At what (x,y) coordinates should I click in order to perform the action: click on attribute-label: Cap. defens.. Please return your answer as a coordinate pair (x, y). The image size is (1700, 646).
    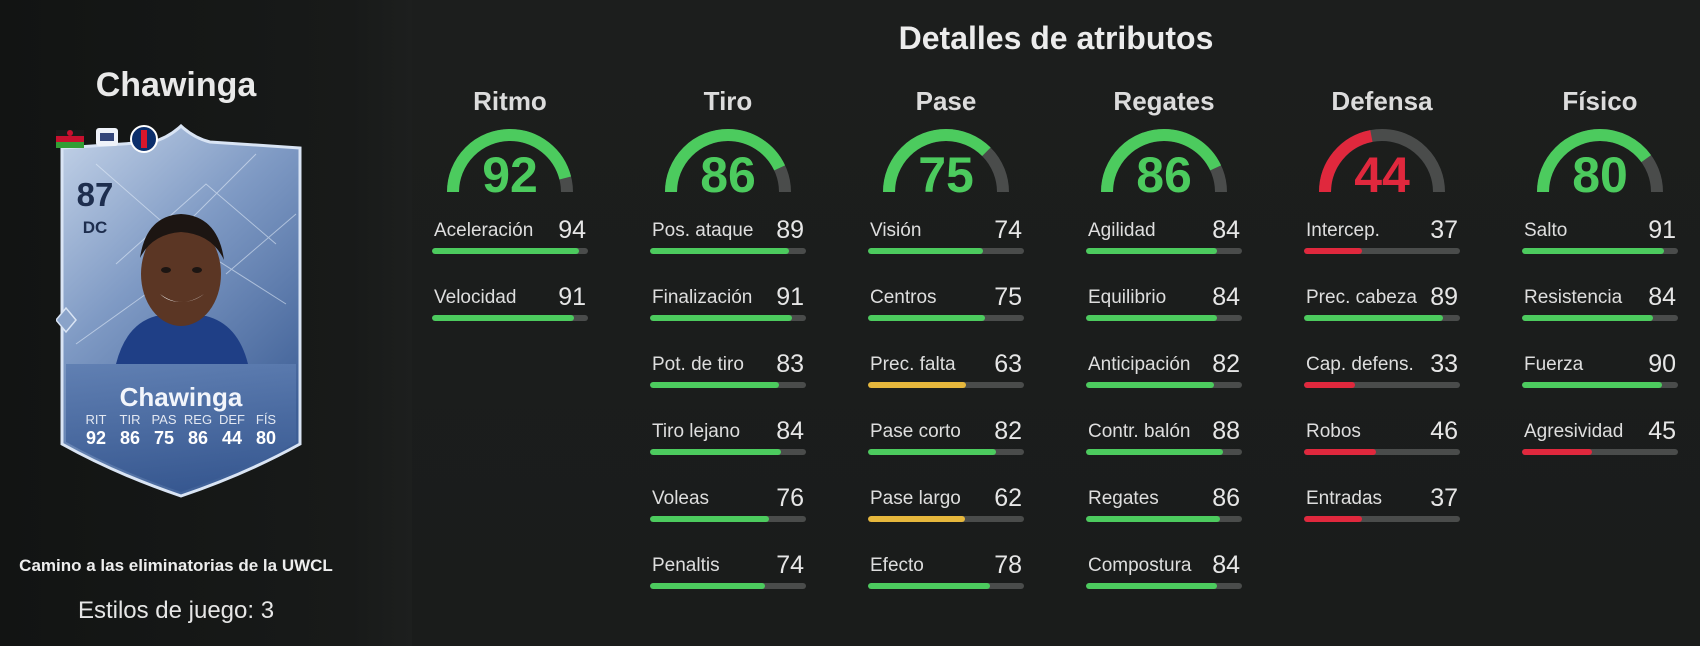
    Looking at the image, I should click on (1360, 364).